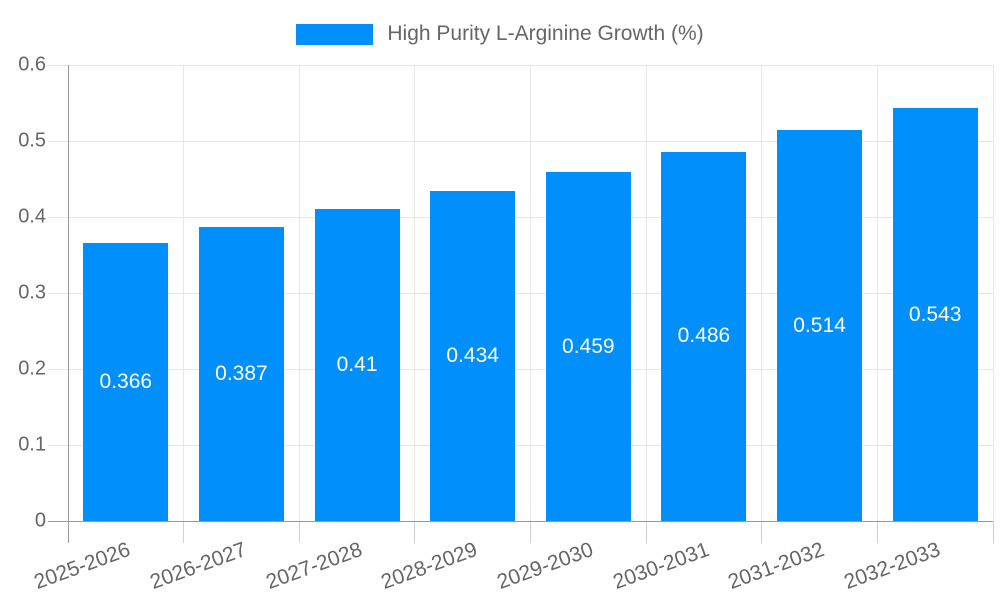 The height and width of the screenshot is (600, 1000). What do you see at coordinates (313, 566) in the screenshot?
I see `x-axis-label: 2027-2028` at bounding box center [313, 566].